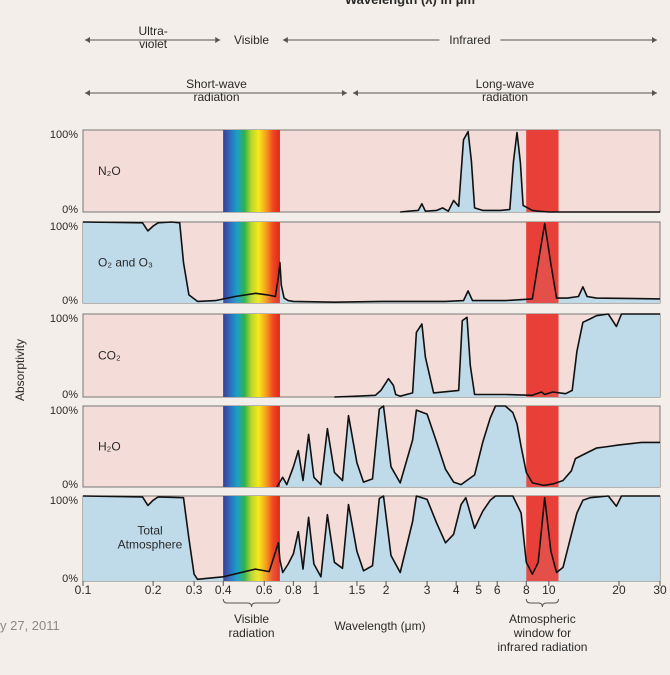  I want to click on series-name-0: N₂O, so click(109, 171).